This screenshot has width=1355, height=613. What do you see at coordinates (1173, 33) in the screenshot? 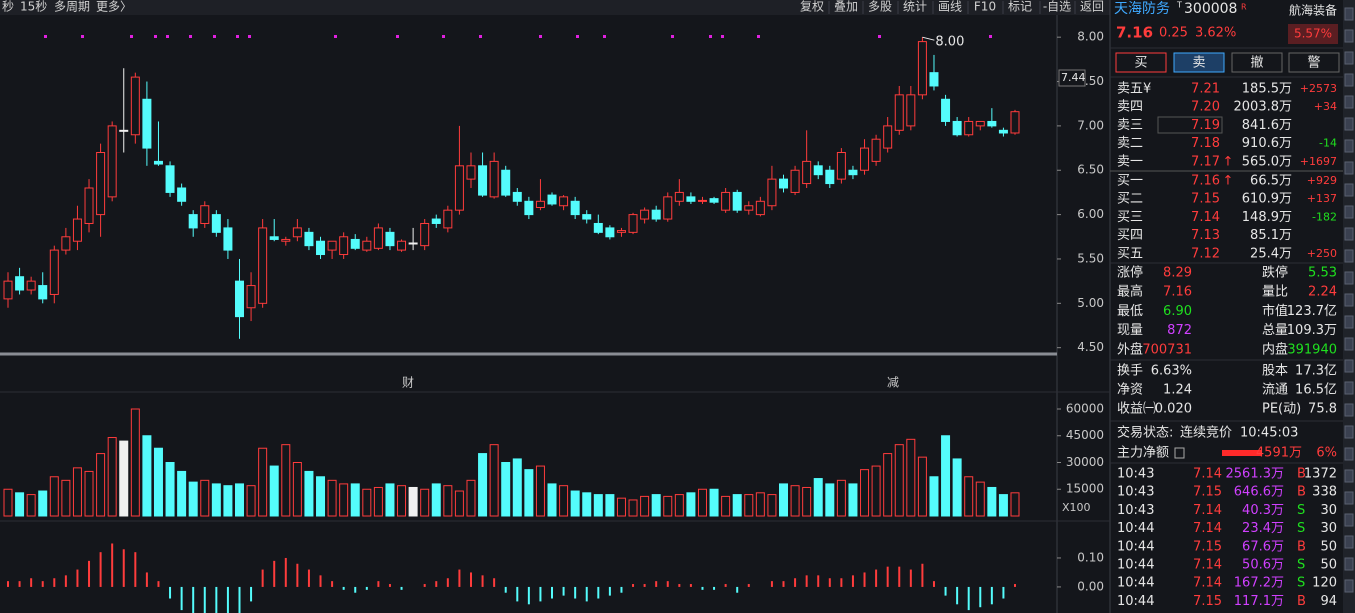
I see `change: 0.25` at bounding box center [1173, 33].